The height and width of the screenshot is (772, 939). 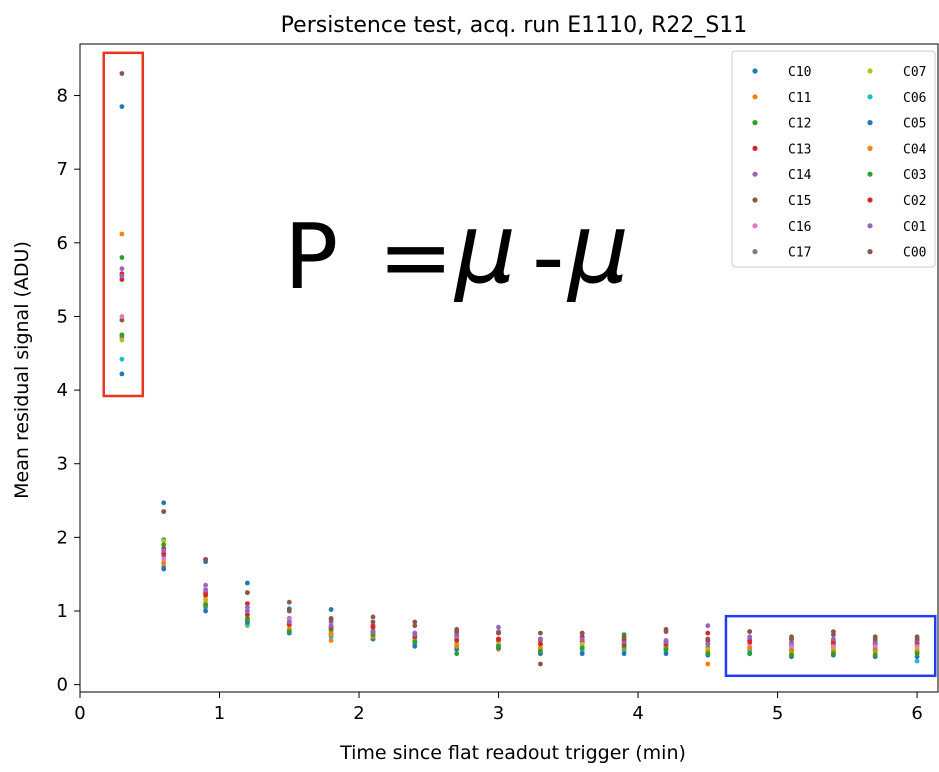 I want to click on x-axis-label: Time since flat readout trigger (min), so click(x=512, y=753).